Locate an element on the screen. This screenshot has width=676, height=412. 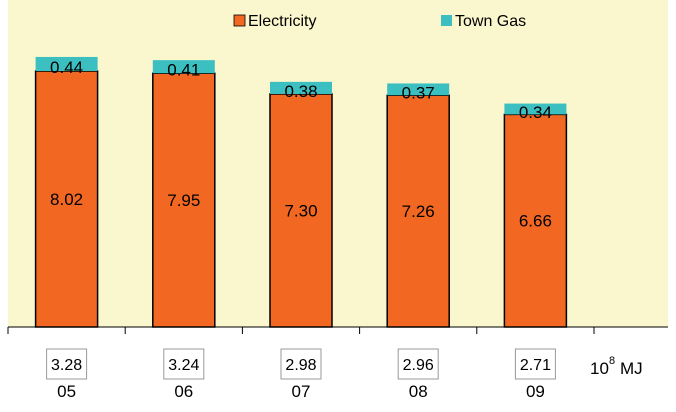
value-box-label: 3.24 is located at coordinates (183, 365).